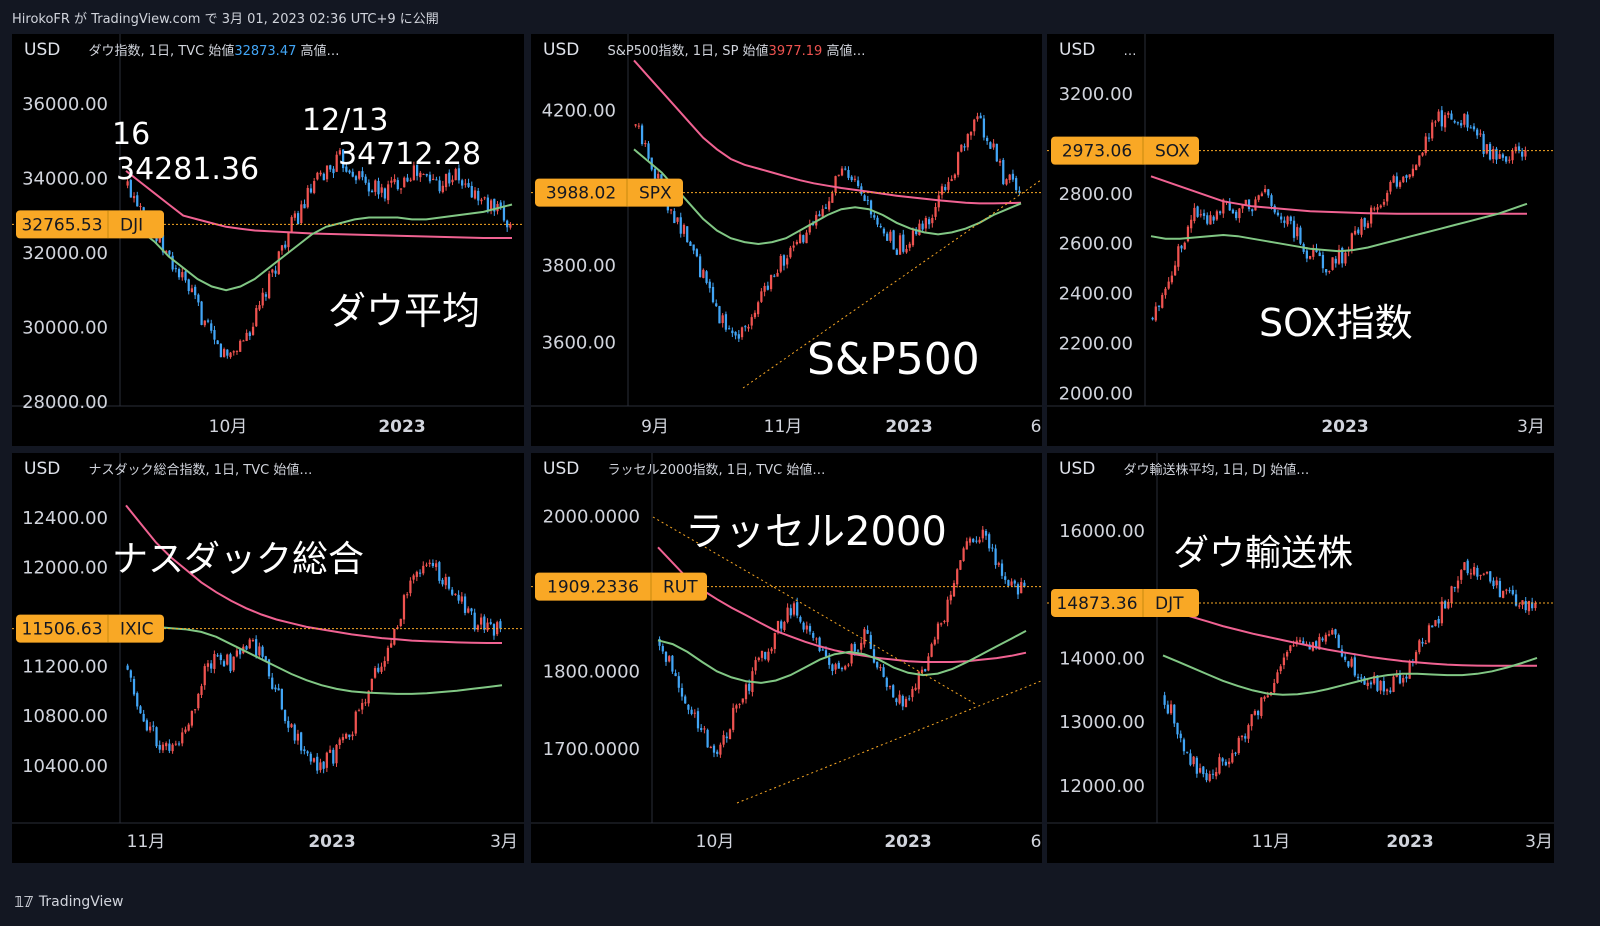 This screenshot has width=1600, height=926. Describe the element at coordinates (1339, 214) in the screenshot. I see `candles-group` at that location.